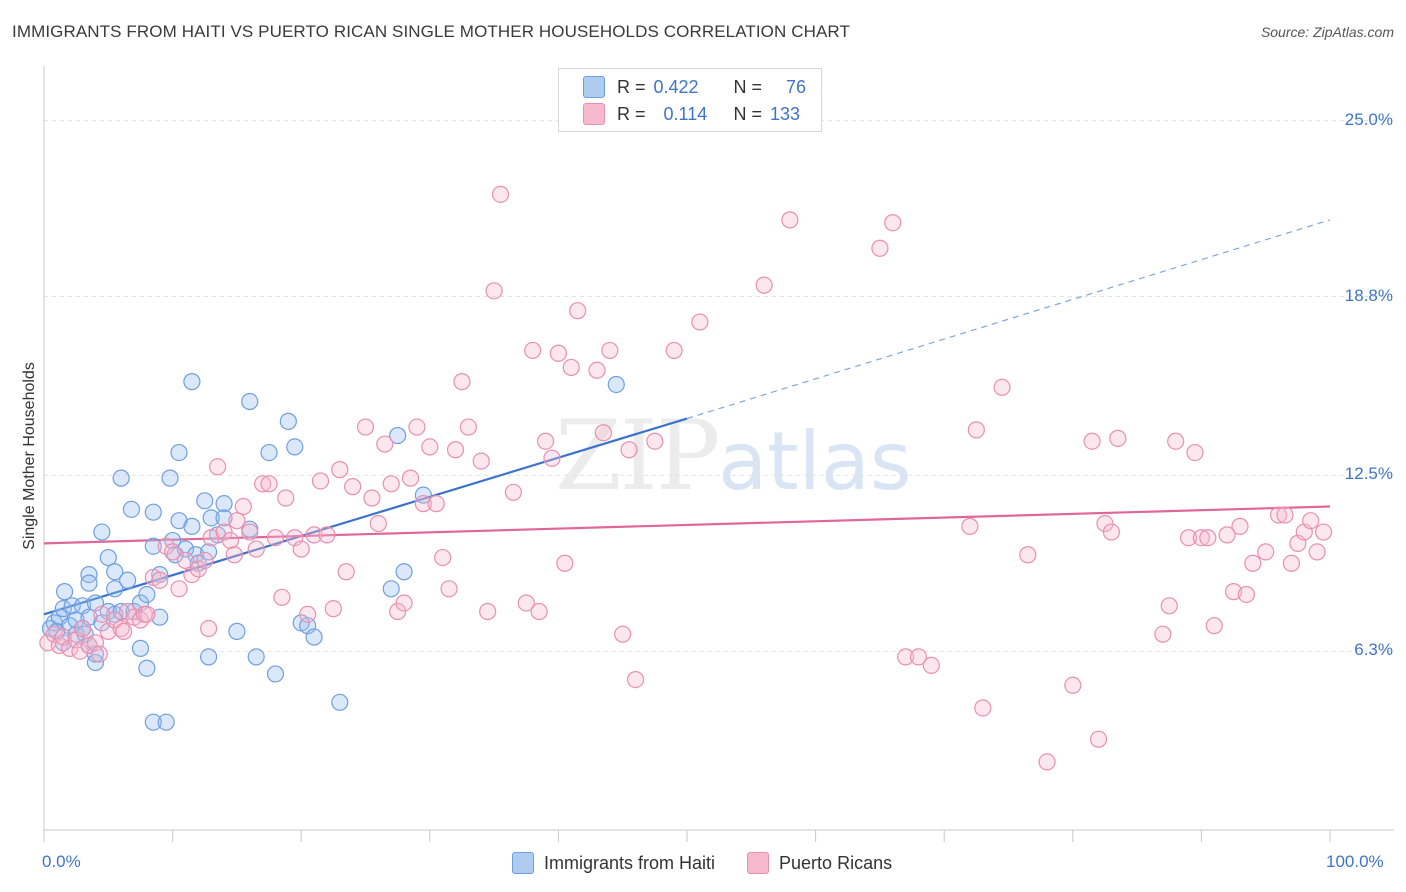 The width and height of the screenshot is (1406, 892). I want to click on source-label: Source: ZipAtlas.com, so click(1327, 32).